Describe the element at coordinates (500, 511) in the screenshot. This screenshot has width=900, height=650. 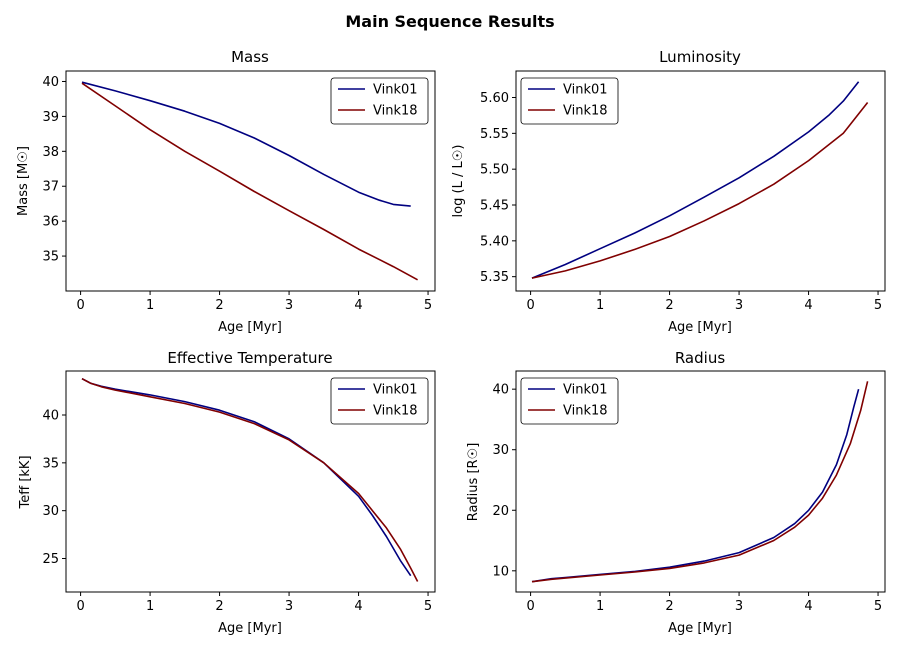
I see `y-tick-label: 20` at that location.